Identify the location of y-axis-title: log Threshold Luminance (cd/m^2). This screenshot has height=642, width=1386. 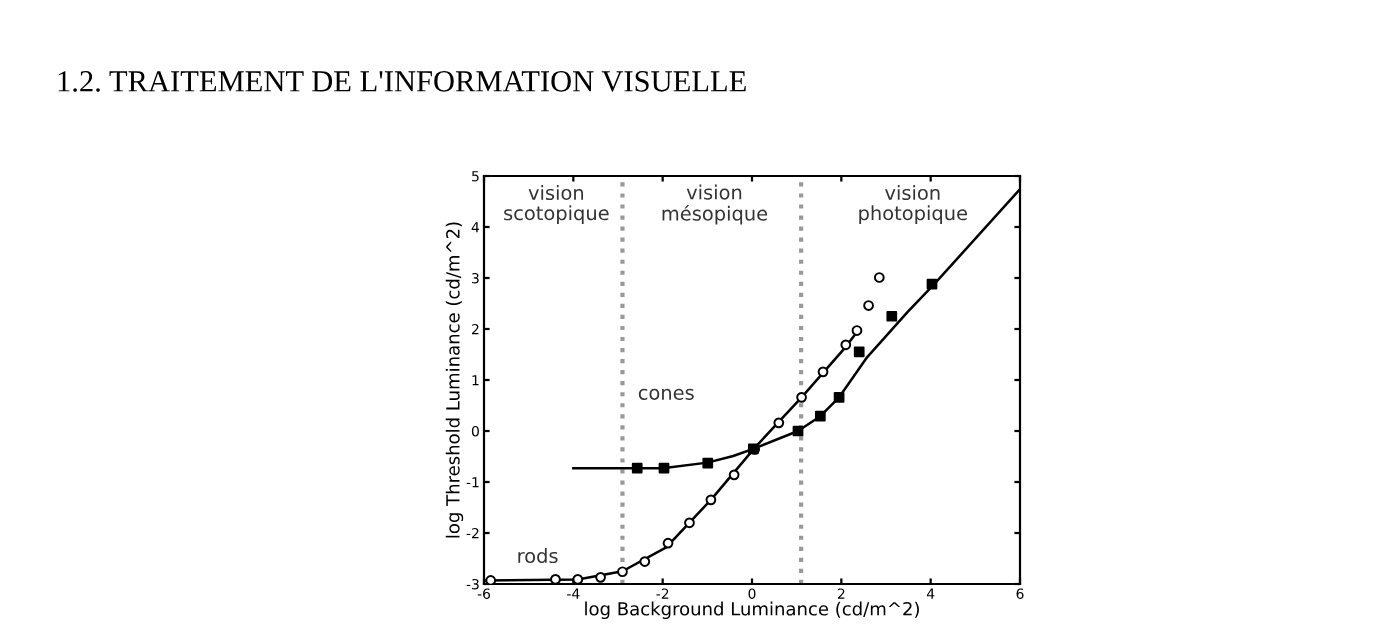
(454, 380).